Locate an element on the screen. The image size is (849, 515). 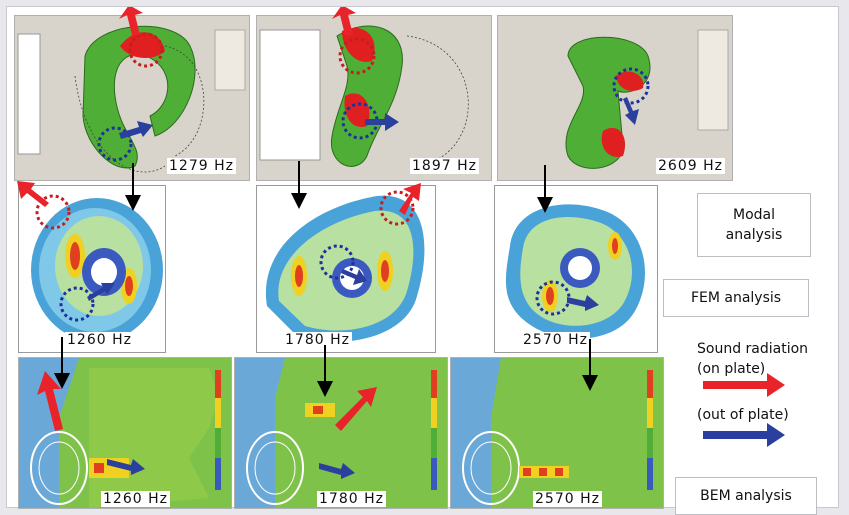
modal-analysis-label: Modal analysis is located at coordinates (754, 225).